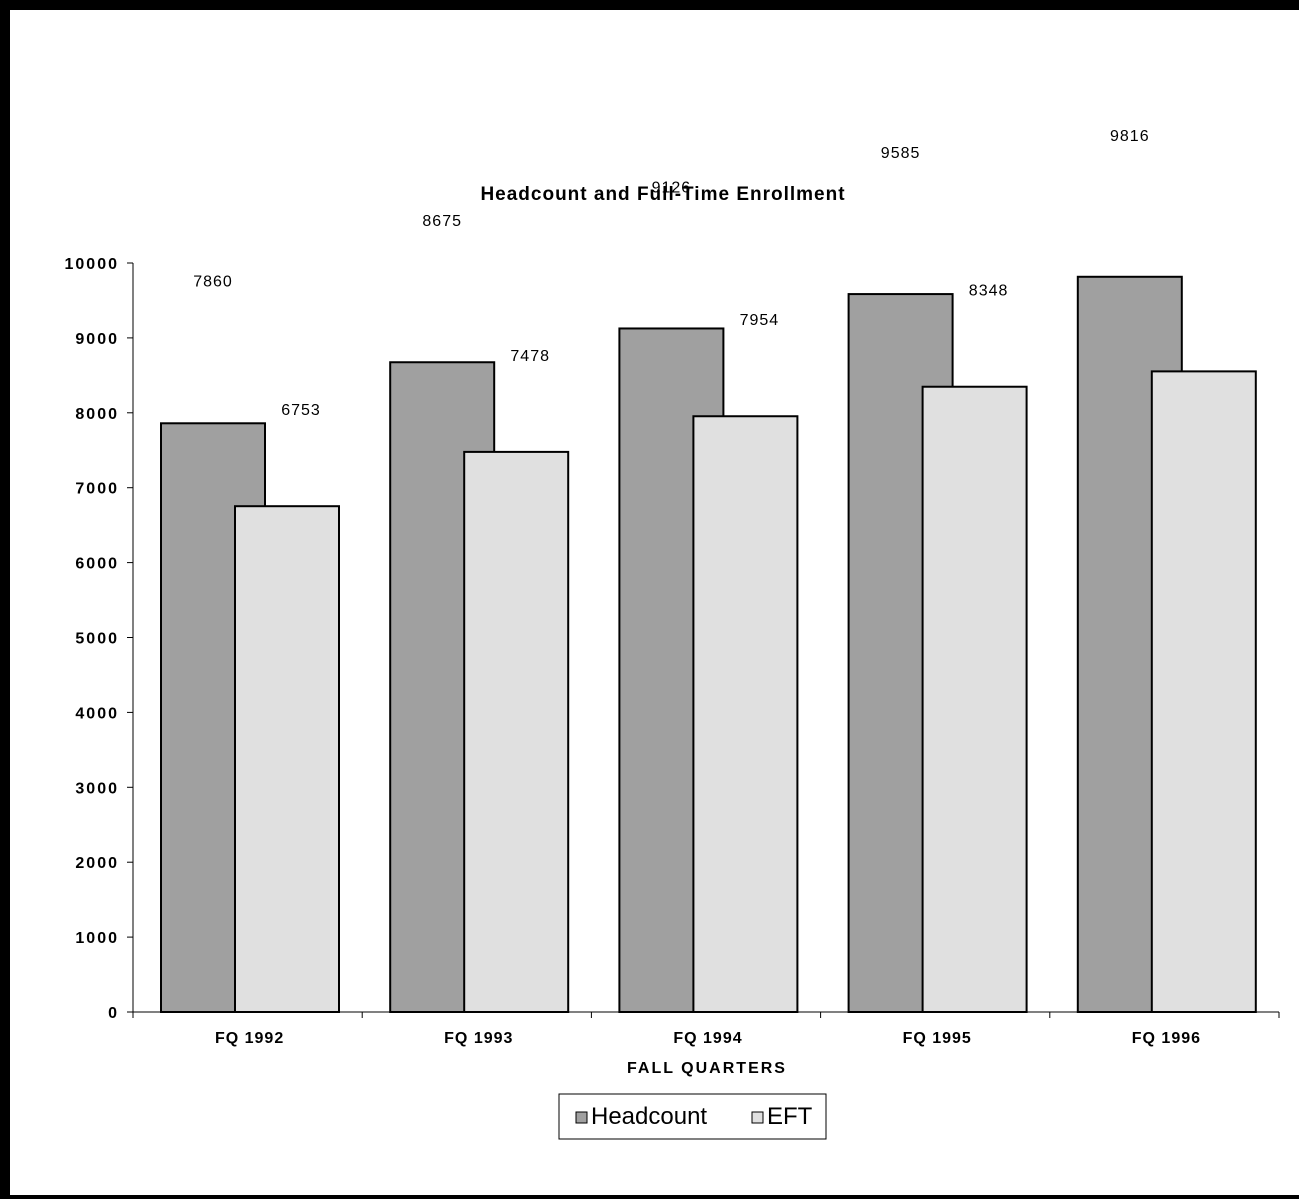 The image size is (1299, 1199). What do you see at coordinates (581, 1117) in the screenshot?
I see `legend-swatch-headcount` at bounding box center [581, 1117].